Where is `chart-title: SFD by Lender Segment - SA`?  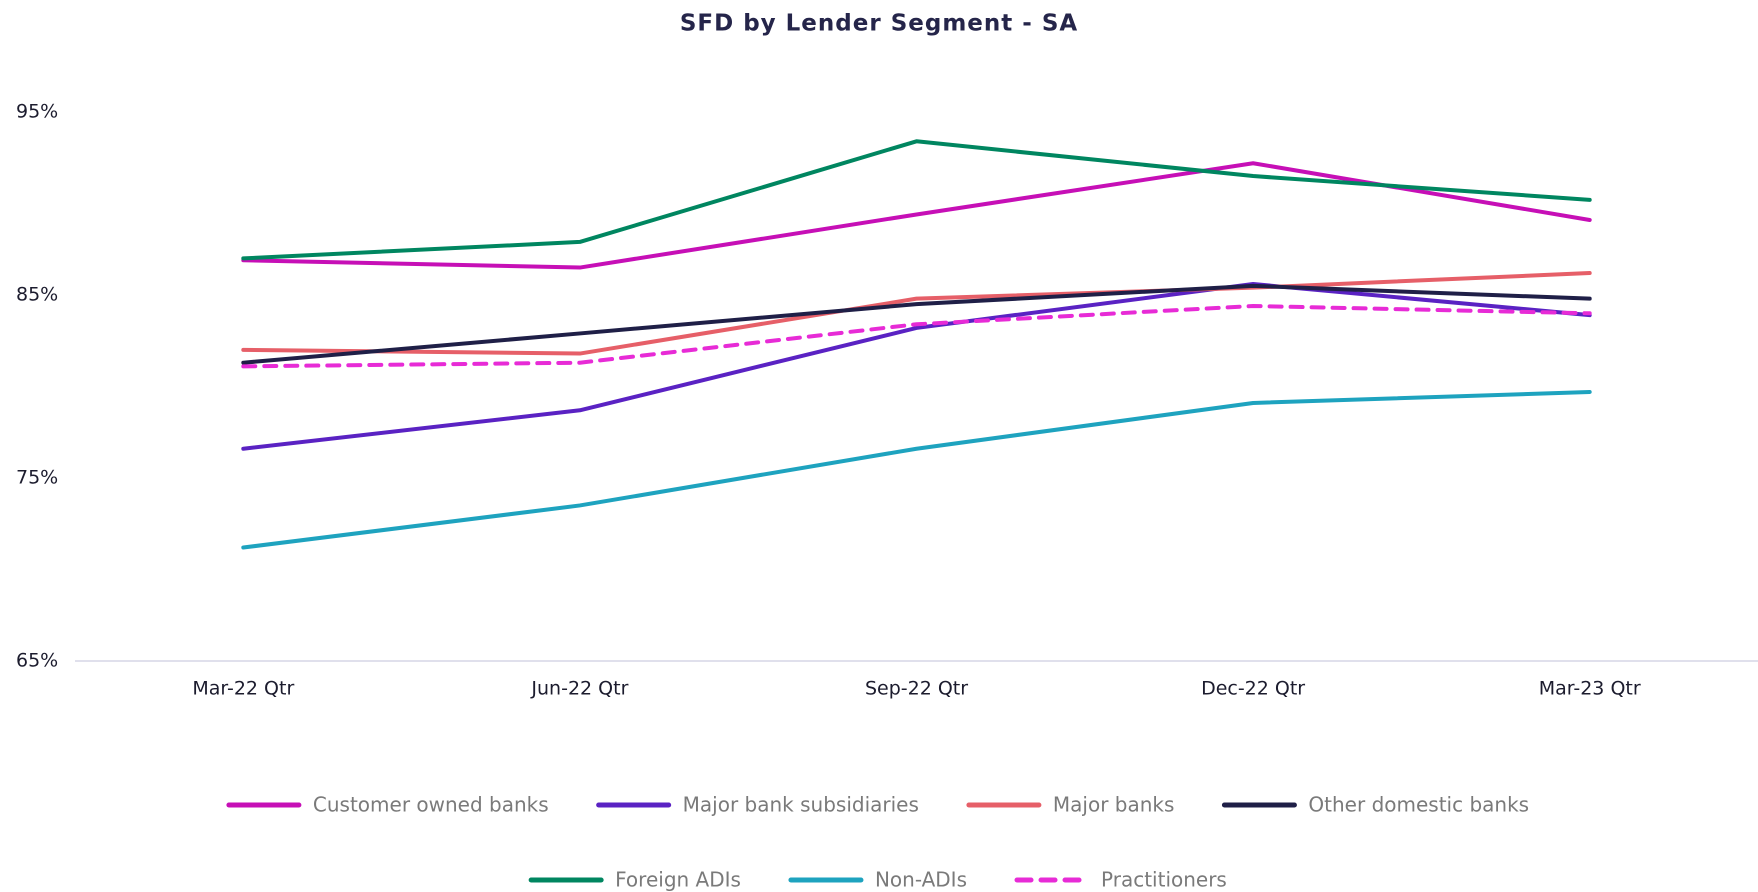
chart-title: SFD by Lender Segment - SA is located at coordinates (879, 24).